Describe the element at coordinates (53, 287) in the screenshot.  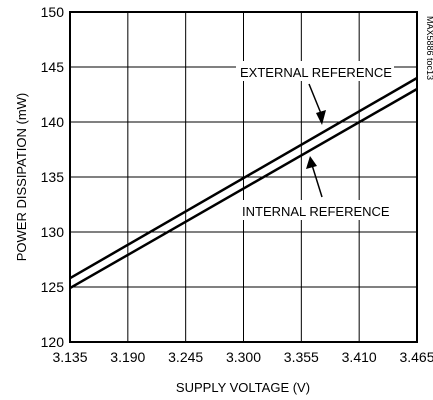
I see `y-tick-label: 125` at that location.